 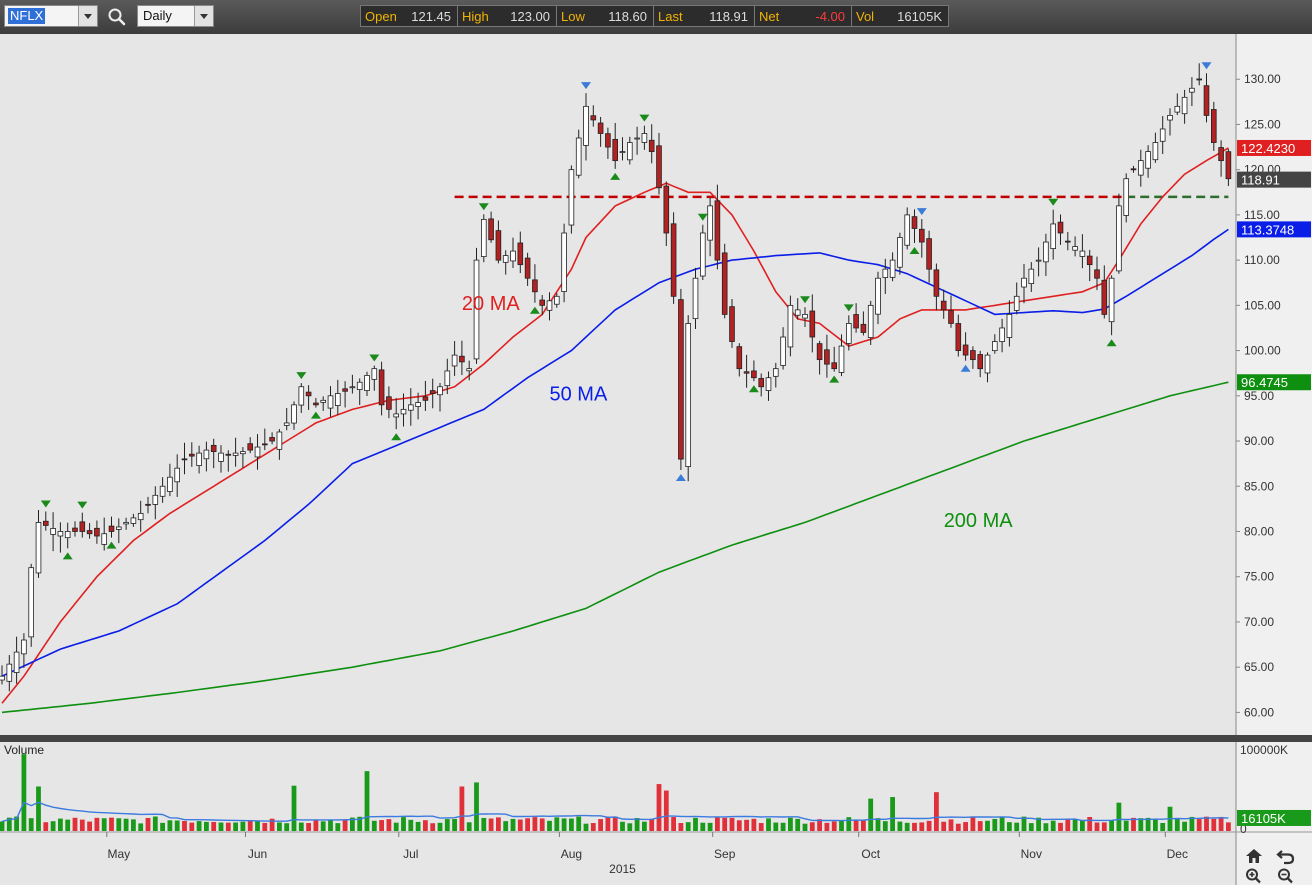 What do you see at coordinates (1268, 148) in the screenshot?
I see `price-label: 122.4230` at bounding box center [1268, 148].